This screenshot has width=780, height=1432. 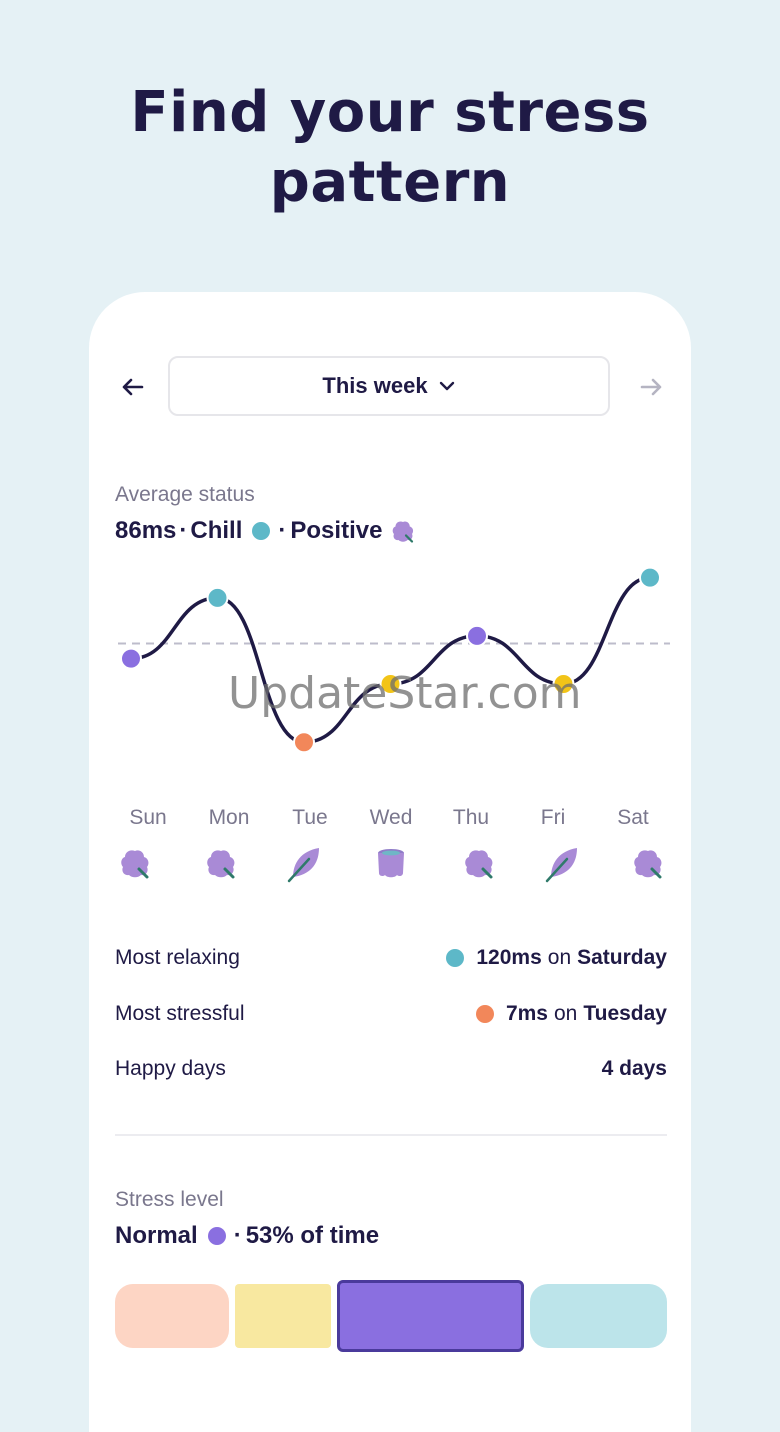 I want to click on next-week-button, so click(x=651, y=387).